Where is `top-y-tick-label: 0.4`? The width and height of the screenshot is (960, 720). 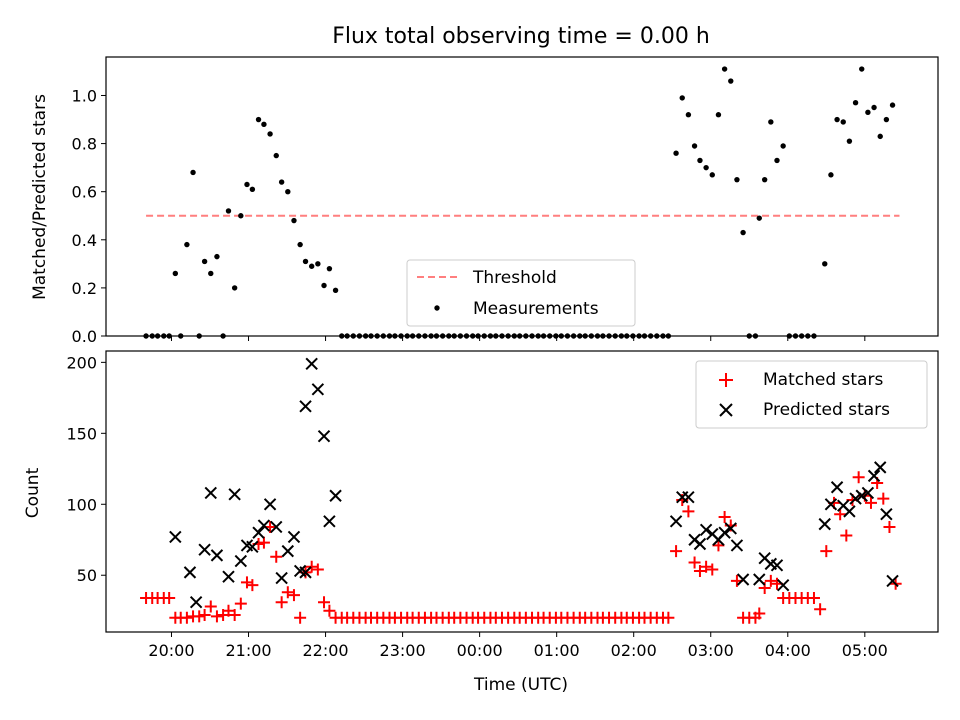 top-y-tick-label: 0.4 is located at coordinates (84, 240).